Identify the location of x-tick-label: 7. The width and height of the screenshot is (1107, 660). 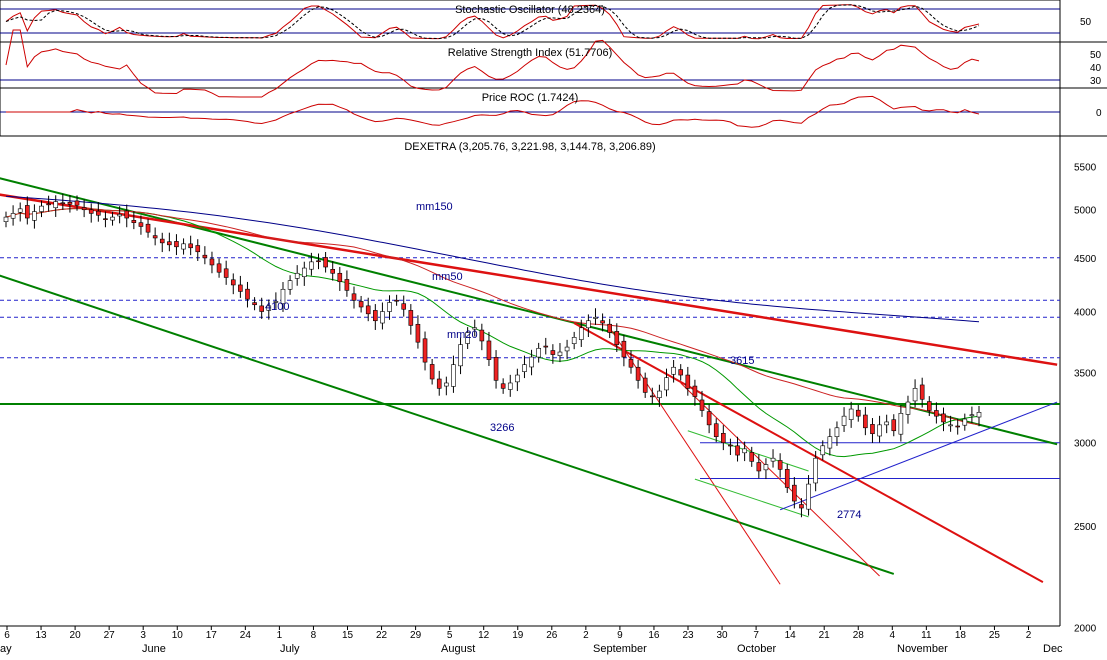
(756, 635).